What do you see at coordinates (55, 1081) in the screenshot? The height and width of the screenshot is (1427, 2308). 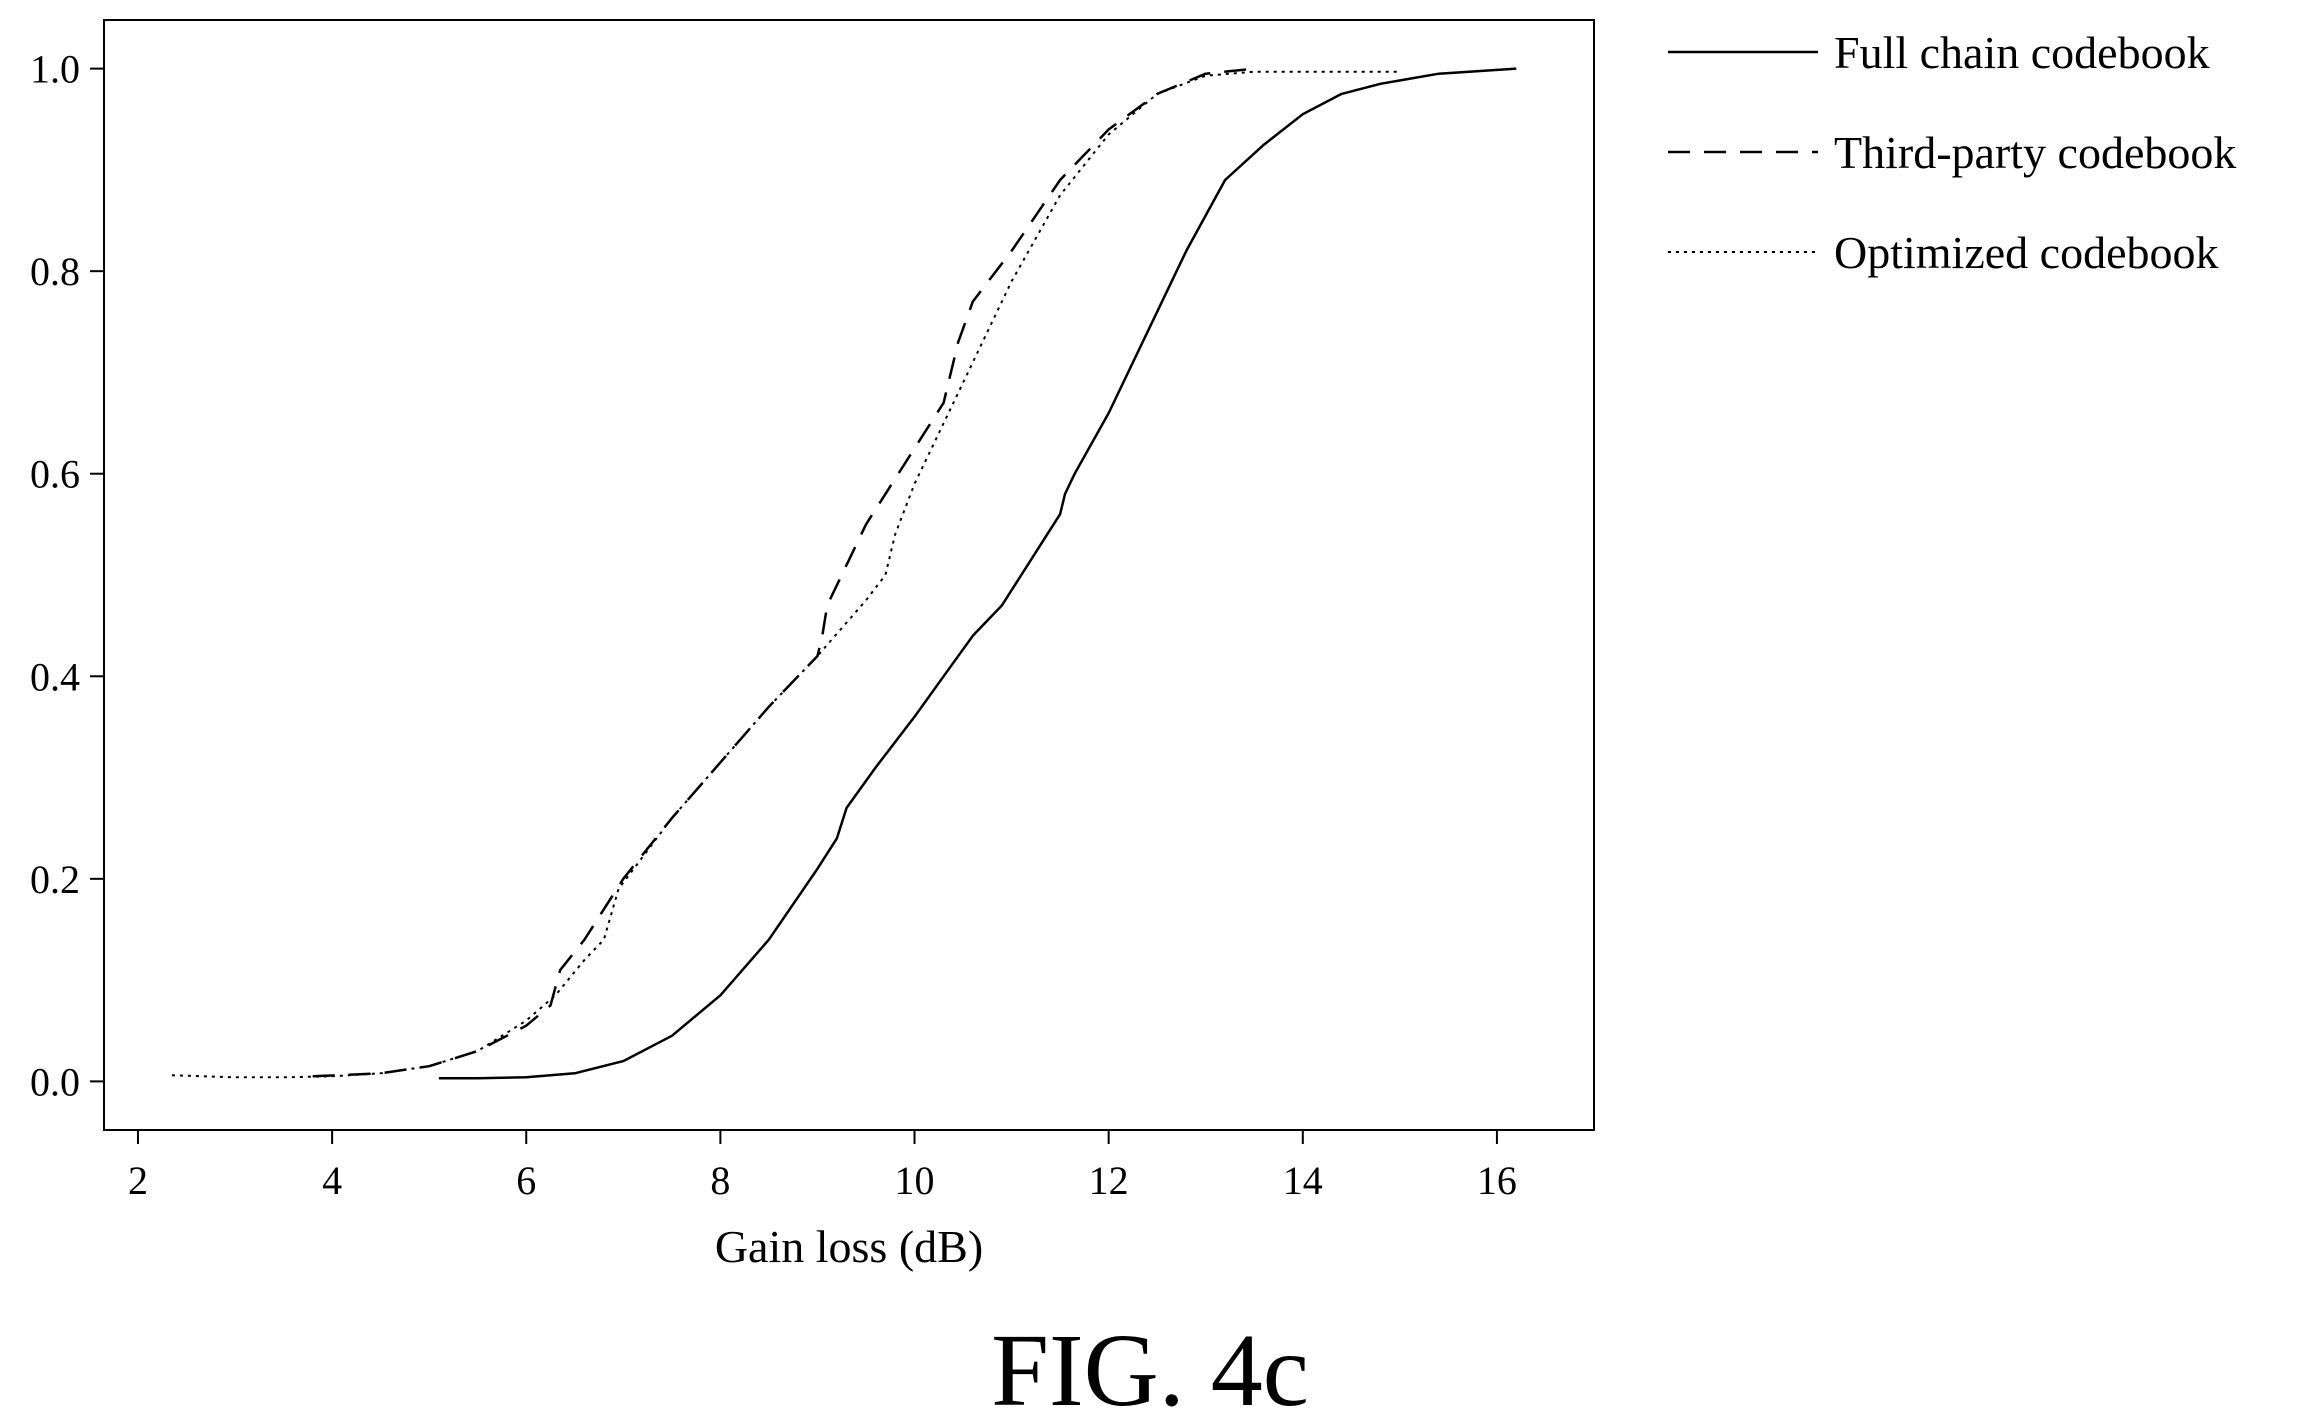 I see `y-tick-label: 0.0` at bounding box center [55, 1081].